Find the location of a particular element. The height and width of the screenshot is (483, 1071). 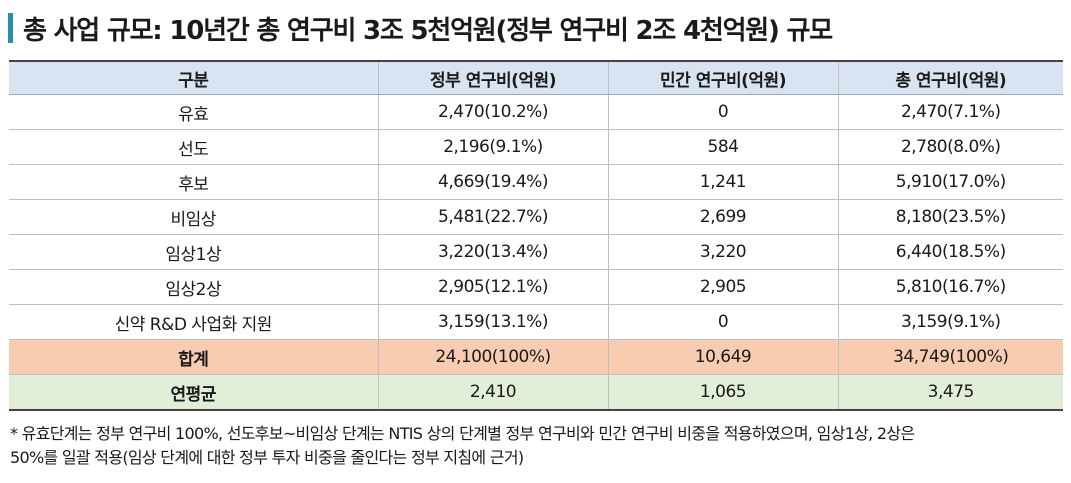

average-total-cell: 3,475 is located at coordinates (950, 392).